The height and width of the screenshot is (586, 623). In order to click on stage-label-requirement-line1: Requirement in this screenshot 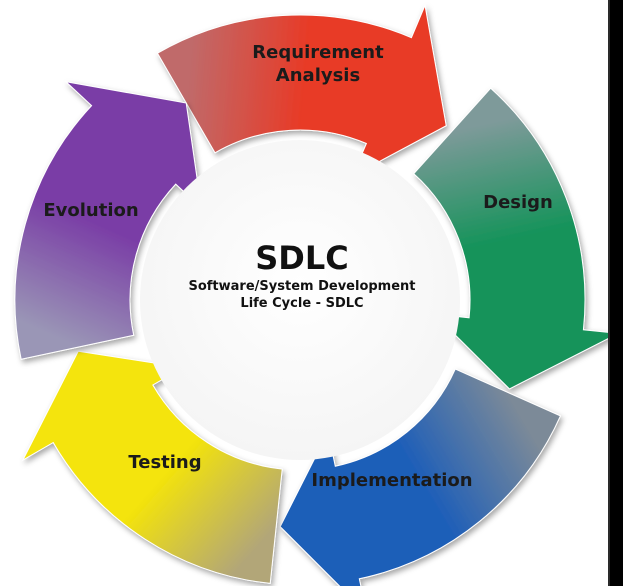, I will do `click(318, 52)`.